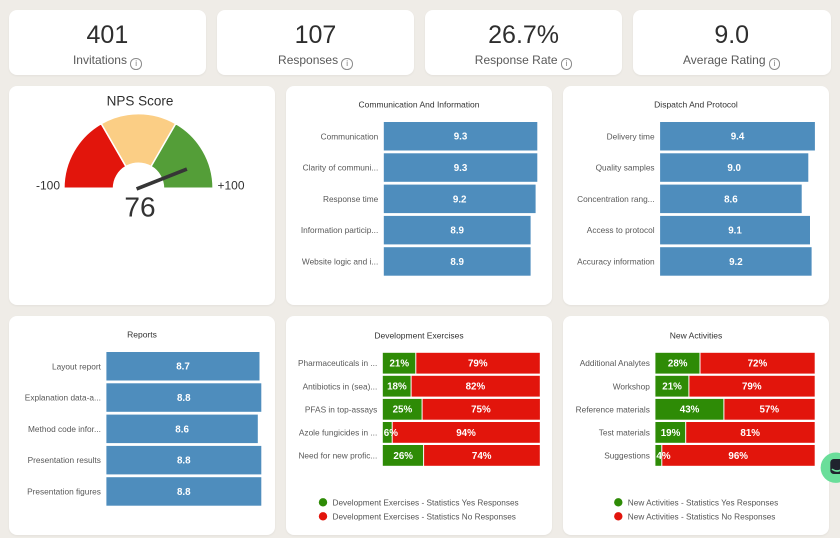 The image size is (840, 538). I want to click on svg-text: 43%, so click(690, 410).